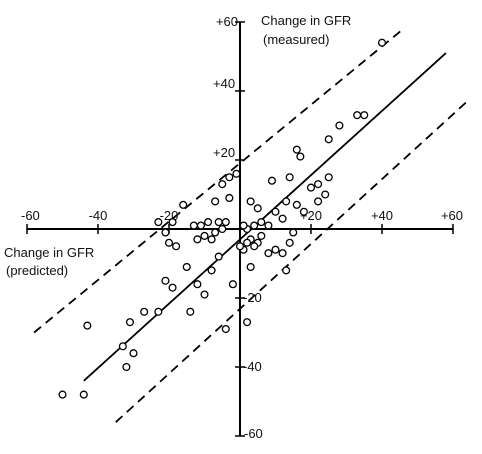 Image resolution: width=482 pixels, height=454 pixels. I want to click on y-axis-label-line-1: Change in GFR, so click(306, 20).